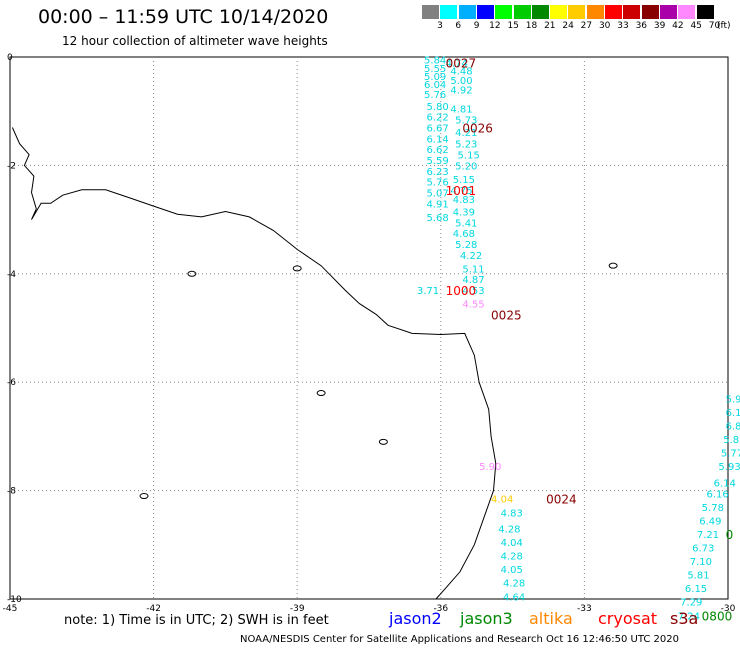  I want to click on satellite-cryosat: cryosat, so click(628, 618).